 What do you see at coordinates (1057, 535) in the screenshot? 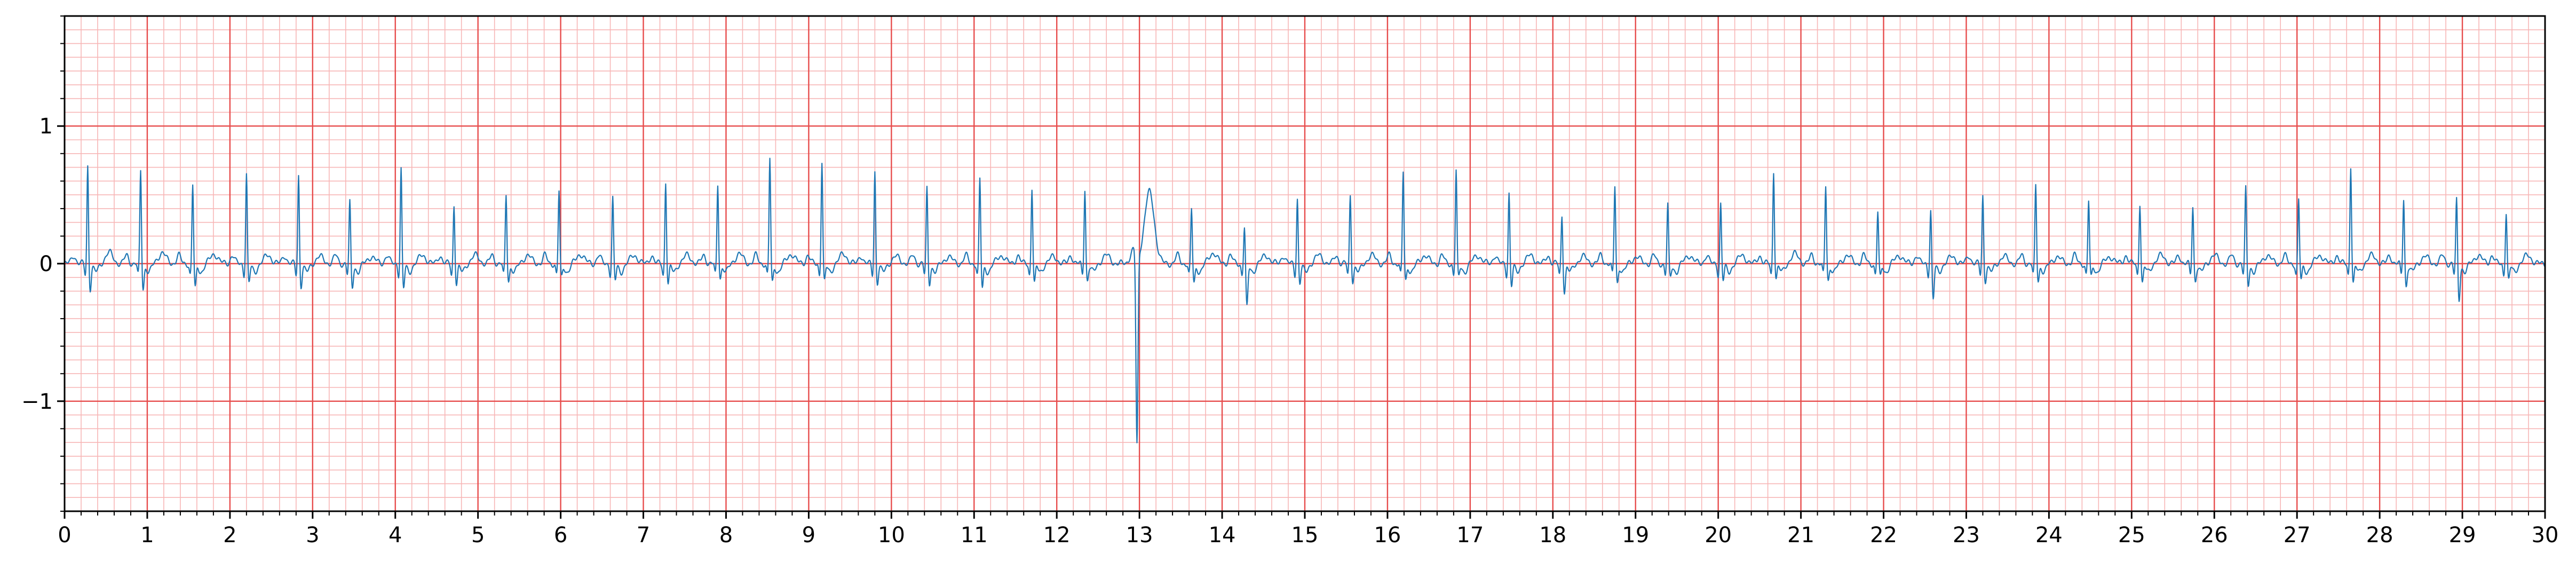
I see `x-tick-label: 12` at bounding box center [1057, 535].